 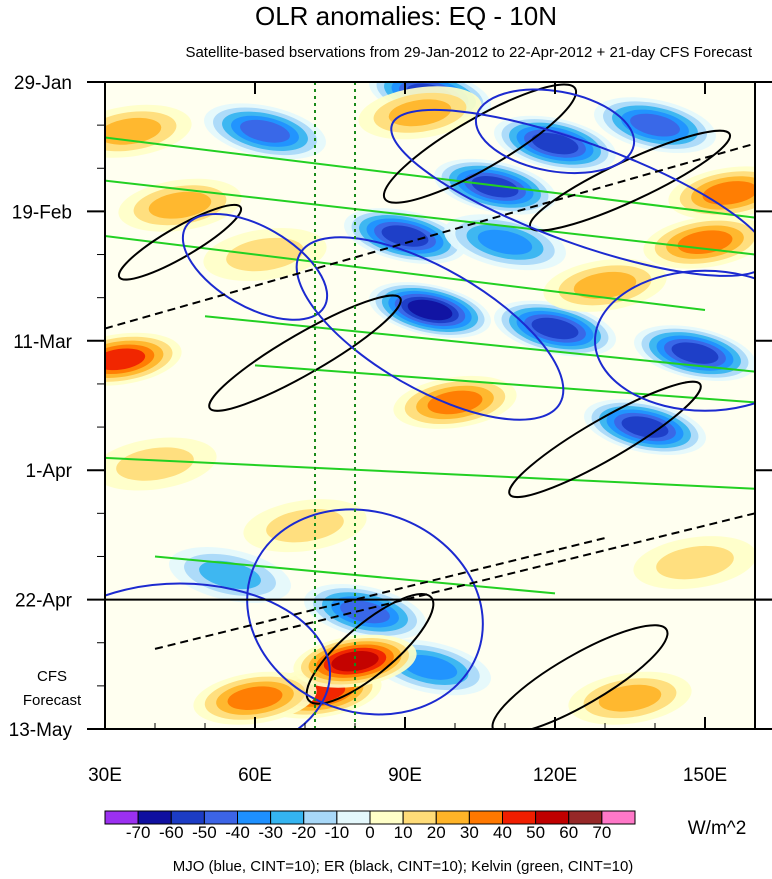 What do you see at coordinates (42, 342) in the screenshot?
I see `y-tick-label: 11-Mar` at bounding box center [42, 342].